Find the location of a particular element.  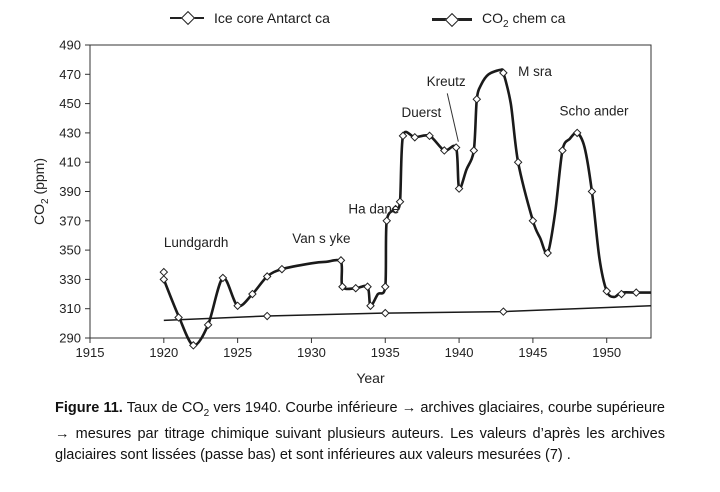

x-tick-label: 1940 is located at coordinates (459, 352).